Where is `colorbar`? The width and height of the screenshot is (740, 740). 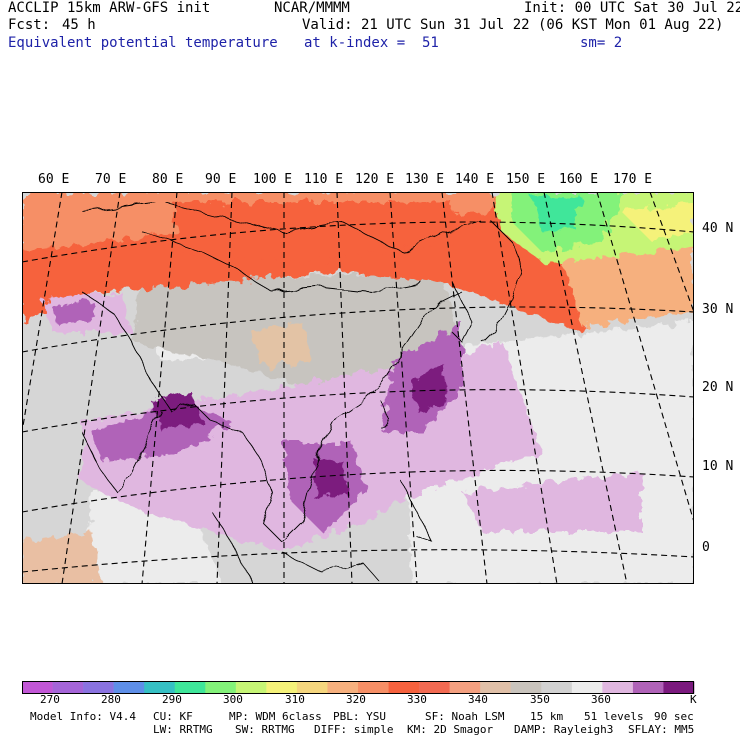 colorbar is located at coordinates (358, 687).